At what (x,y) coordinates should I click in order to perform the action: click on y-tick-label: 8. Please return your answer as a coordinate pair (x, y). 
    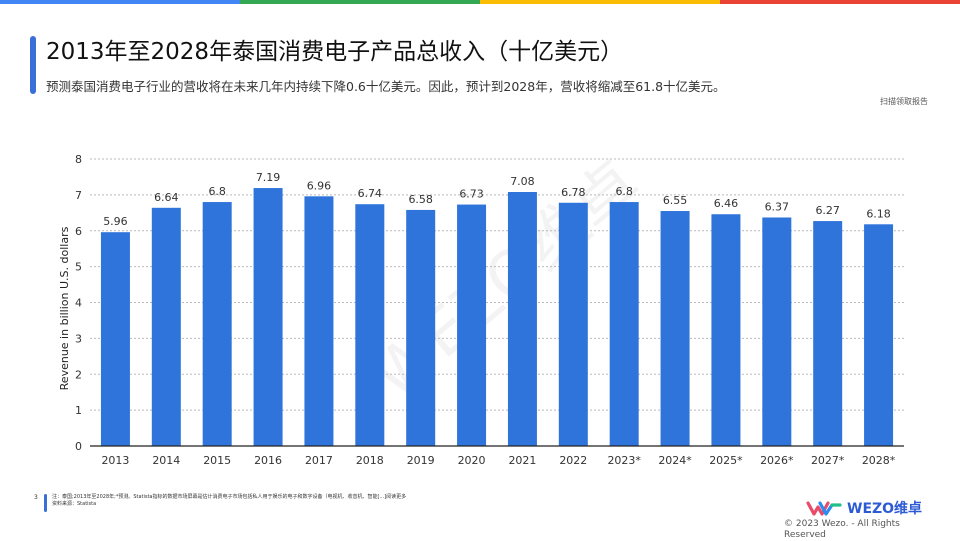
    Looking at the image, I should click on (78, 159).